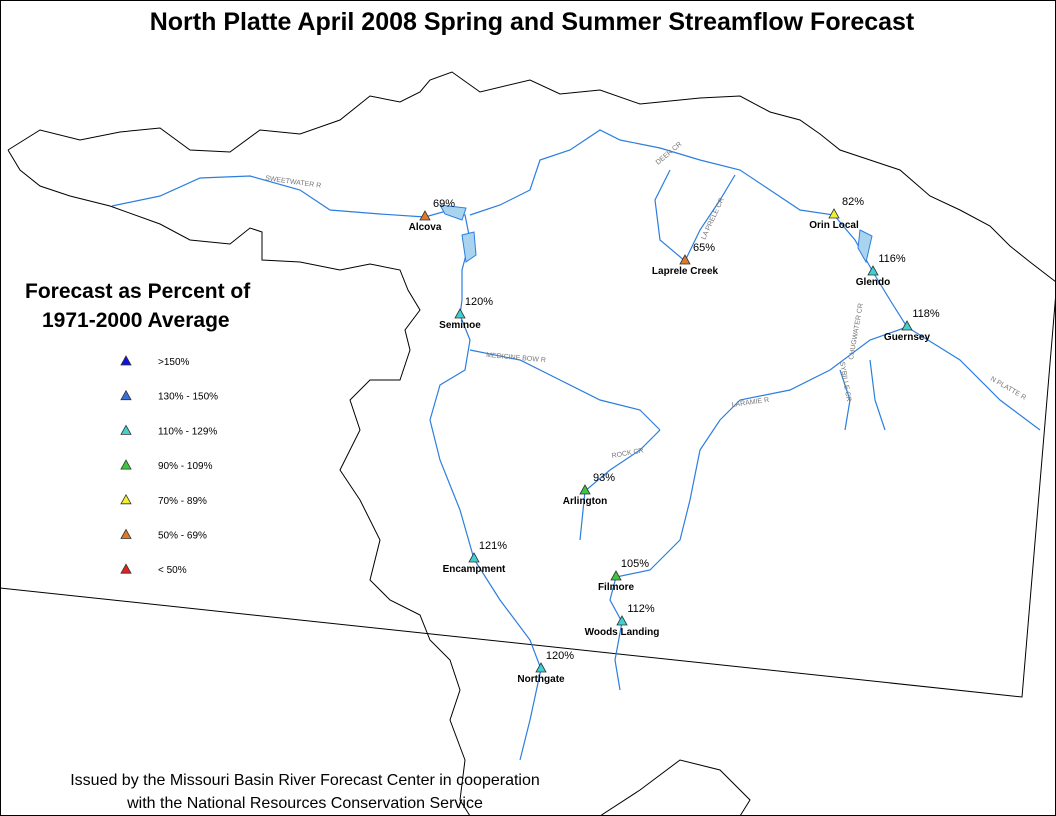 The height and width of the screenshot is (816, 1056). What do you see at coordinates (685, 271) in the screenshot?
I see `station-name: Laprele Creek` at bounding box center [685, 271].